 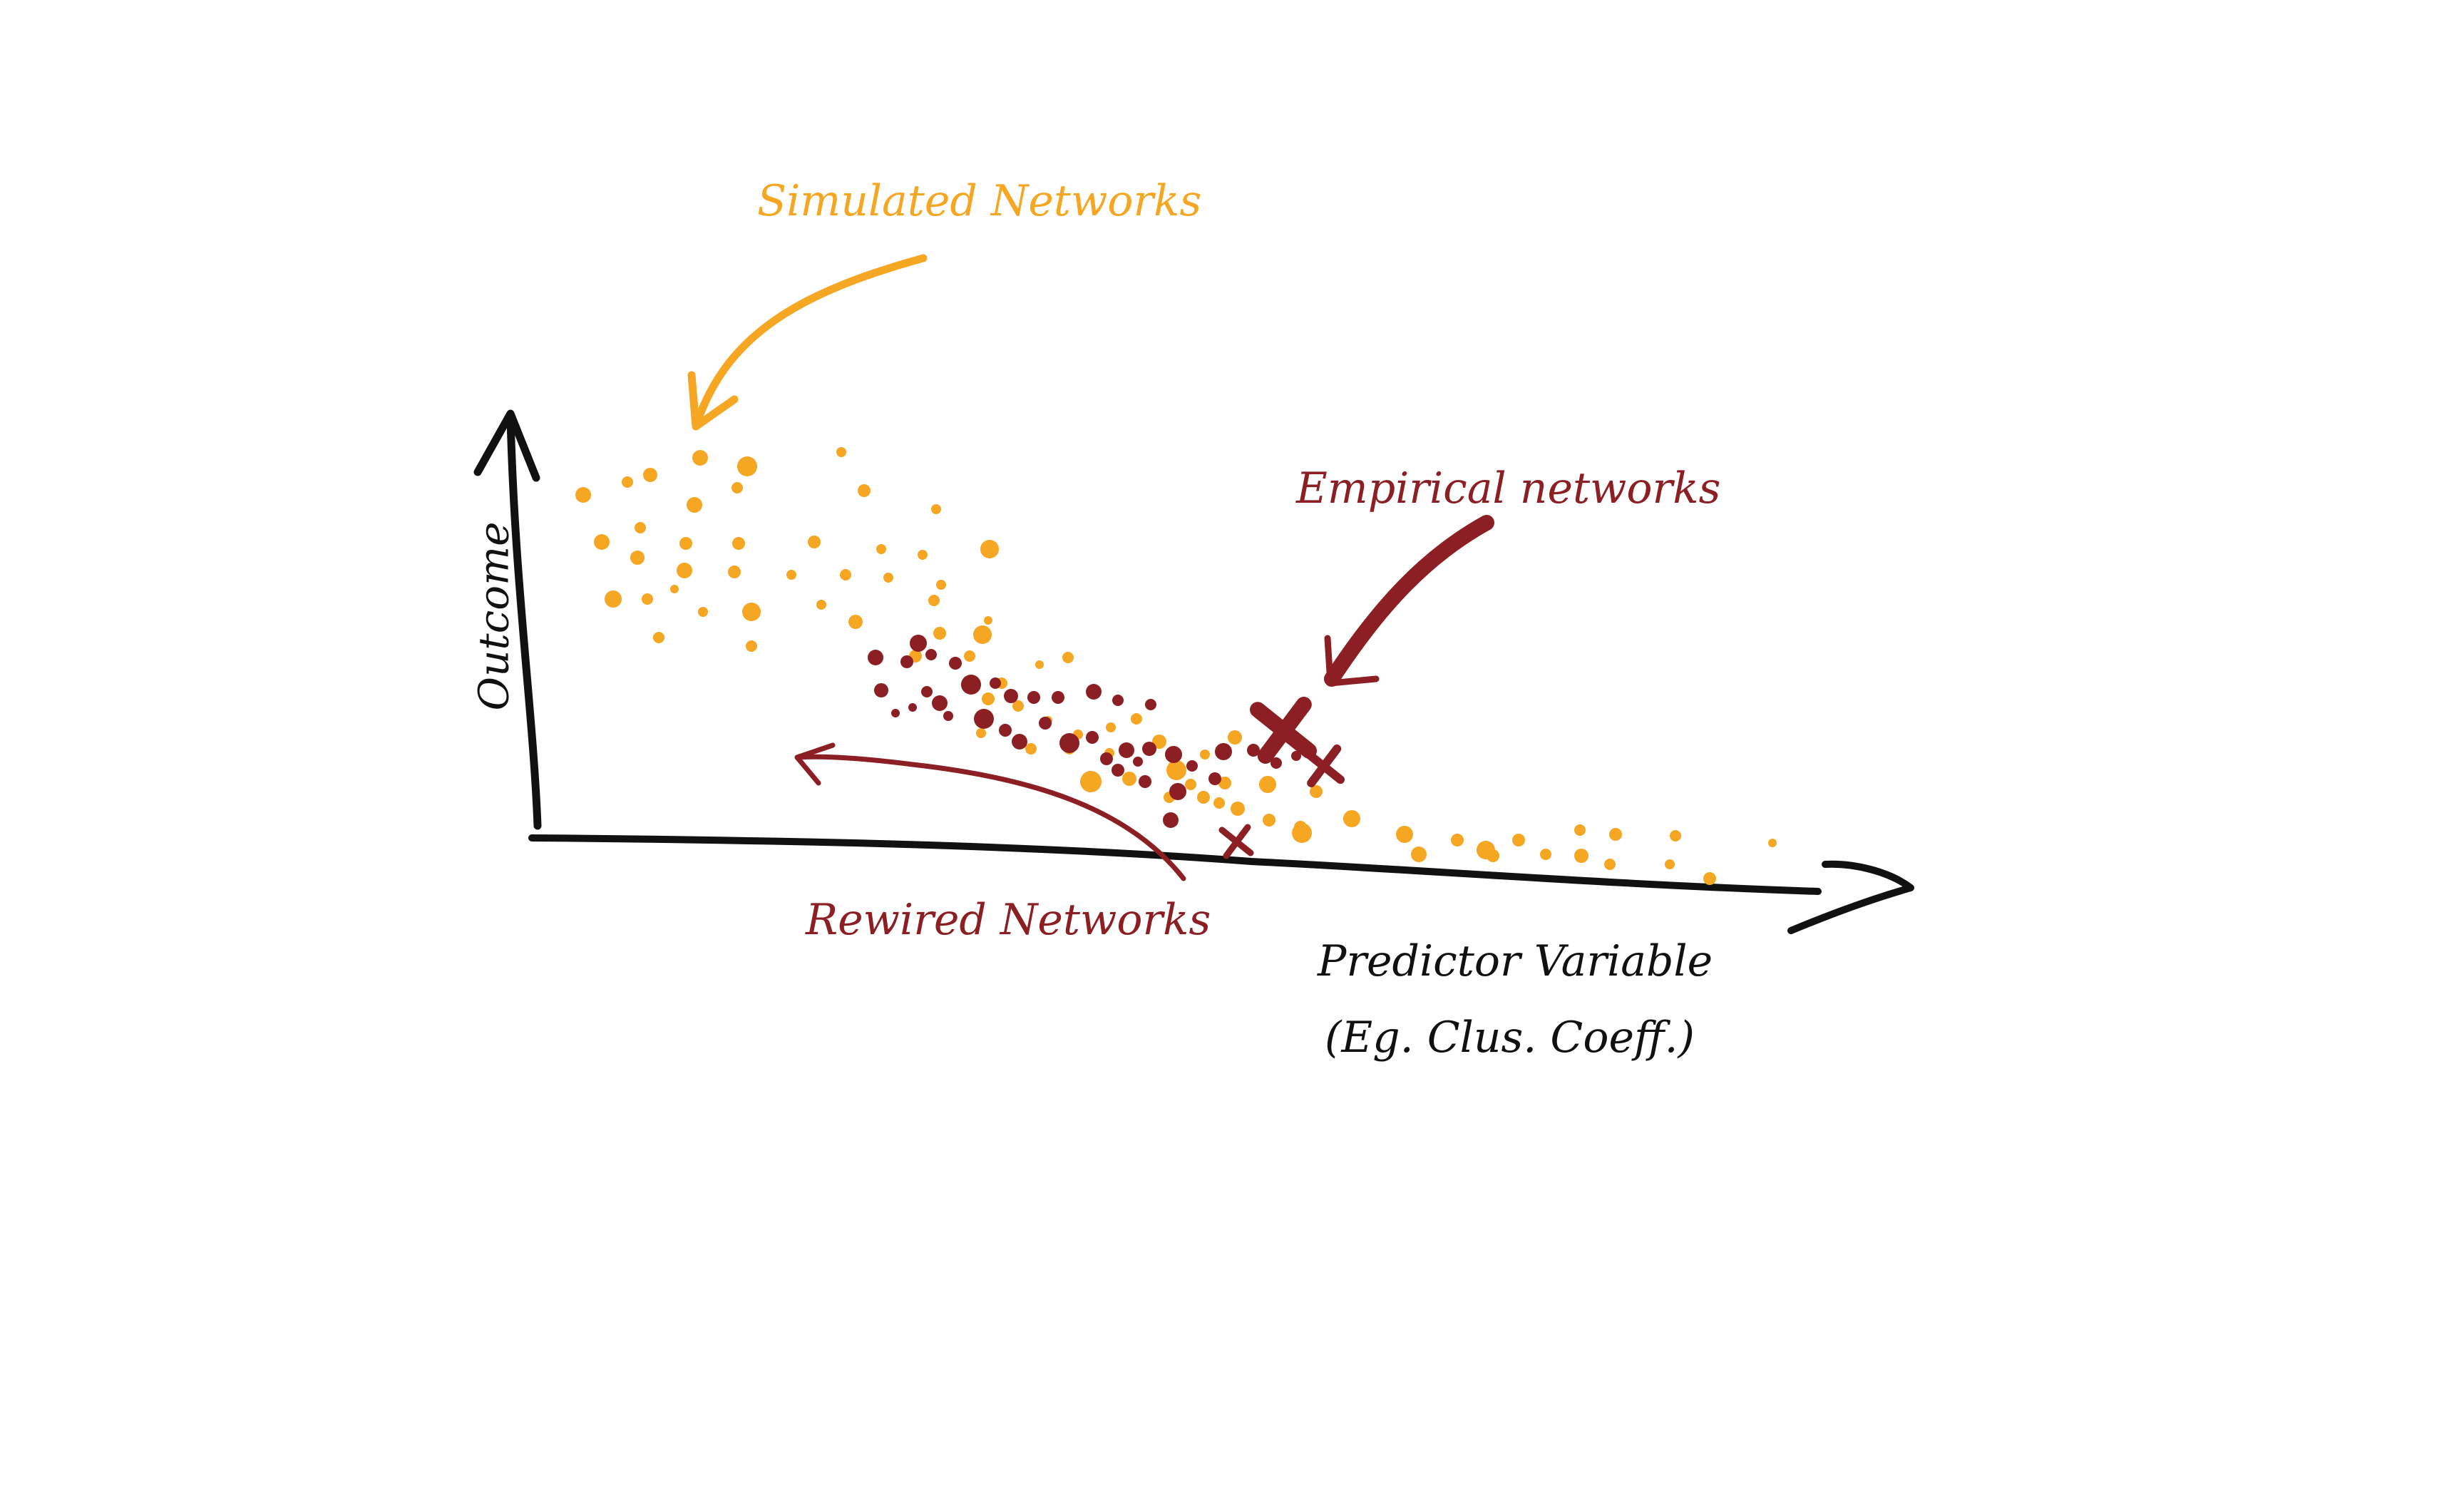 What do you see at coordinates (1084, 731) in the screenshot?
I see `rewired-networks-points` at bounding box center [1084, 731].